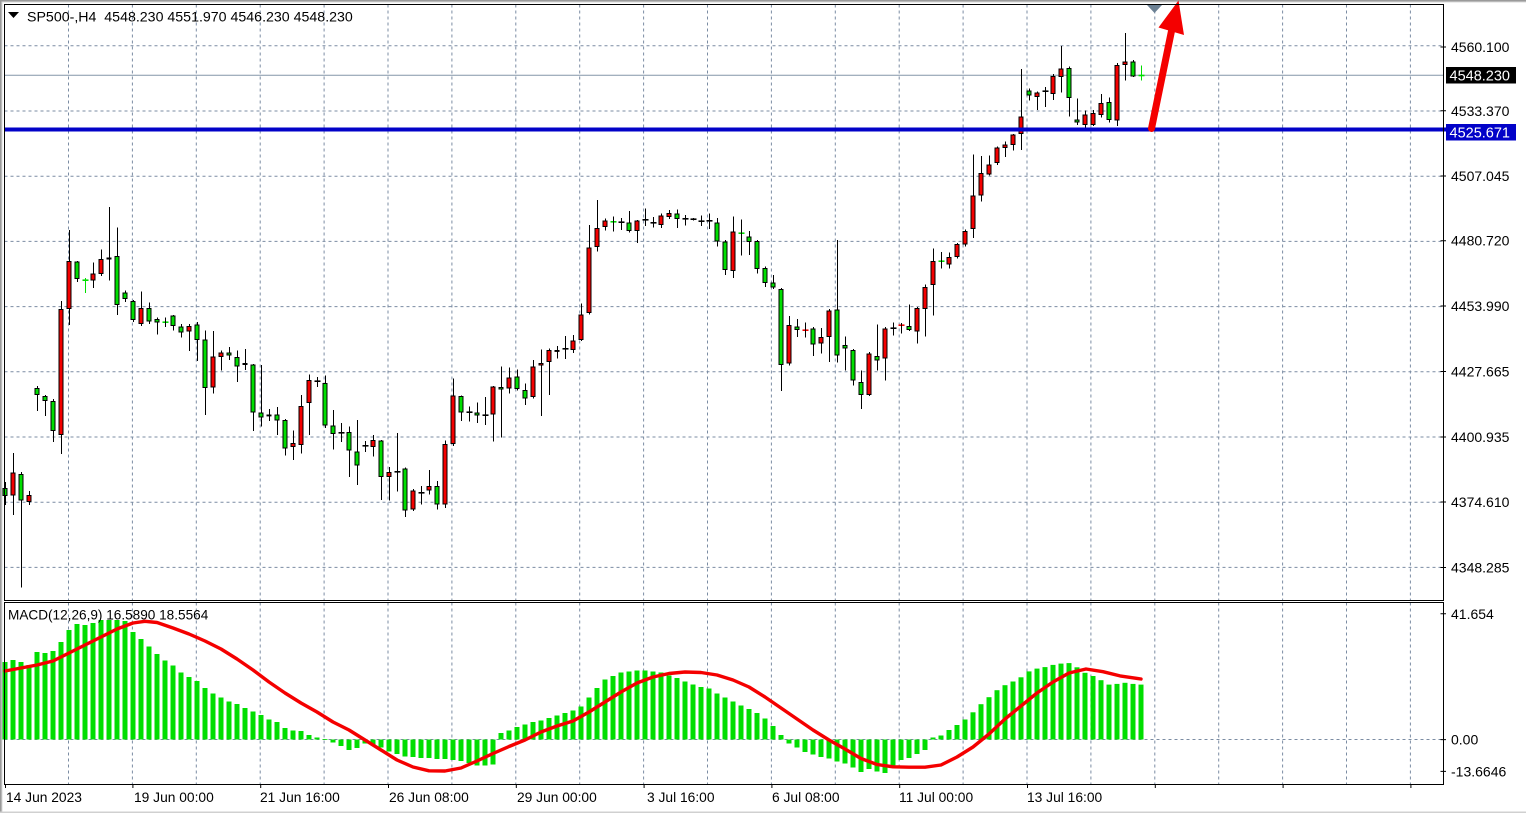 This screenshot has height=818, width=1526. Describe the element at coordinates (1472, 614) in the screenshot. I see `svg-text: 41.654` at that location.